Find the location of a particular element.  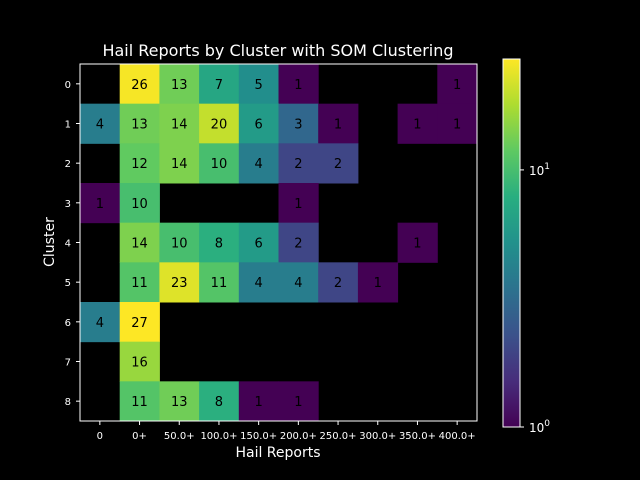

colorbar-frame is located at coordinates (511, 243).